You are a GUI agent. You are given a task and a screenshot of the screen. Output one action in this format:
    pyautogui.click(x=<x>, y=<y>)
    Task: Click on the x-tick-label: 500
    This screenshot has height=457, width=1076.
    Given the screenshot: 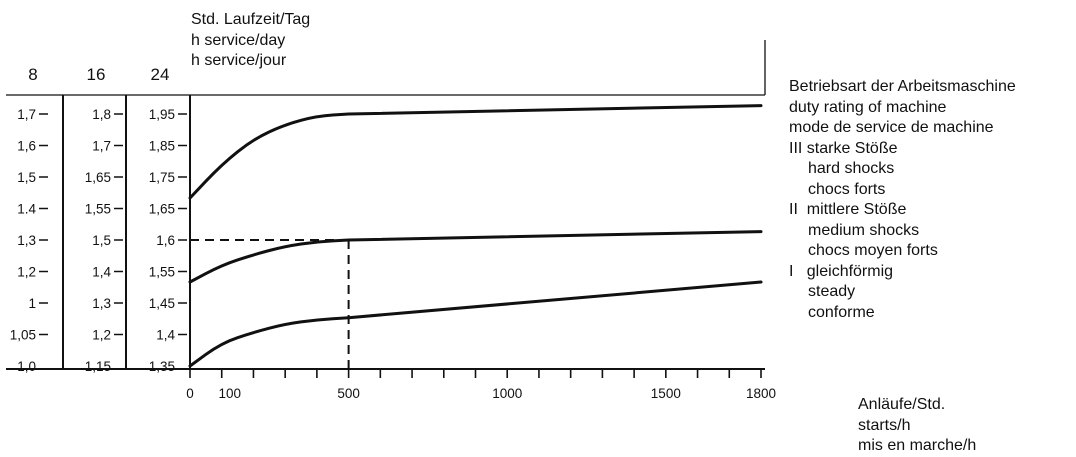 What is the action you would take?
    pyautogui.click(x=348, y=393)
    